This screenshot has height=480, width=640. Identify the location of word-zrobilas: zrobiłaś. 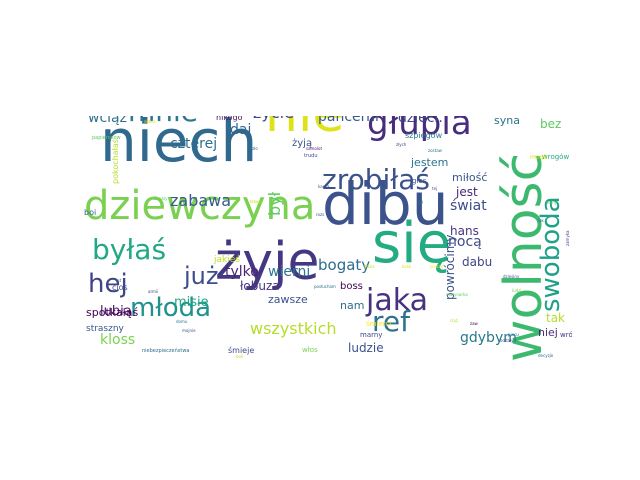
(376, 179).